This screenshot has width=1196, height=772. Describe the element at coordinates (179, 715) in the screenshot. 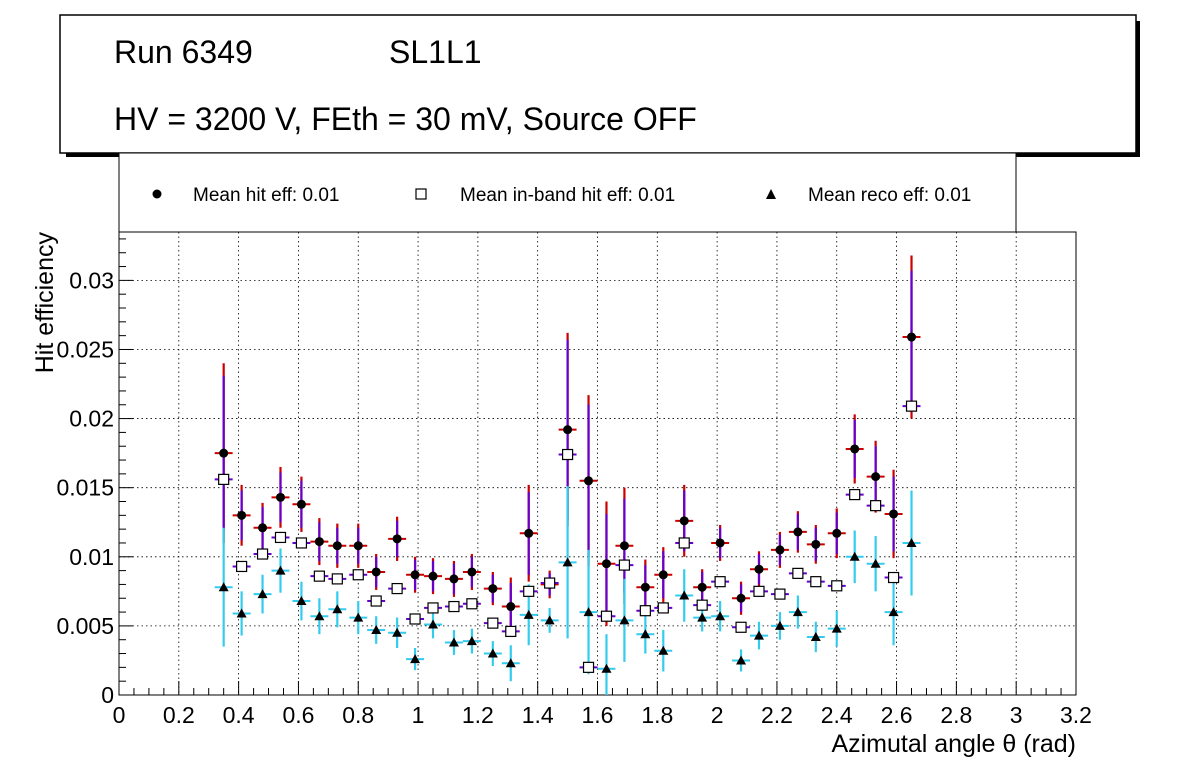

I see `x-tick-label: 0.2` at that location.